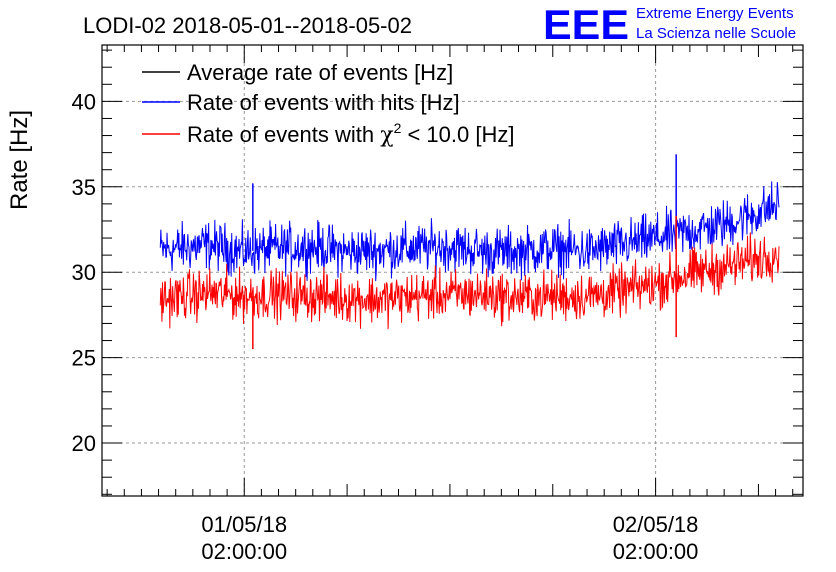  What do you see at coordinates (84, 272) in the screenshot?
I see `y-tick-label: 30` at bounding box center [84, 272].